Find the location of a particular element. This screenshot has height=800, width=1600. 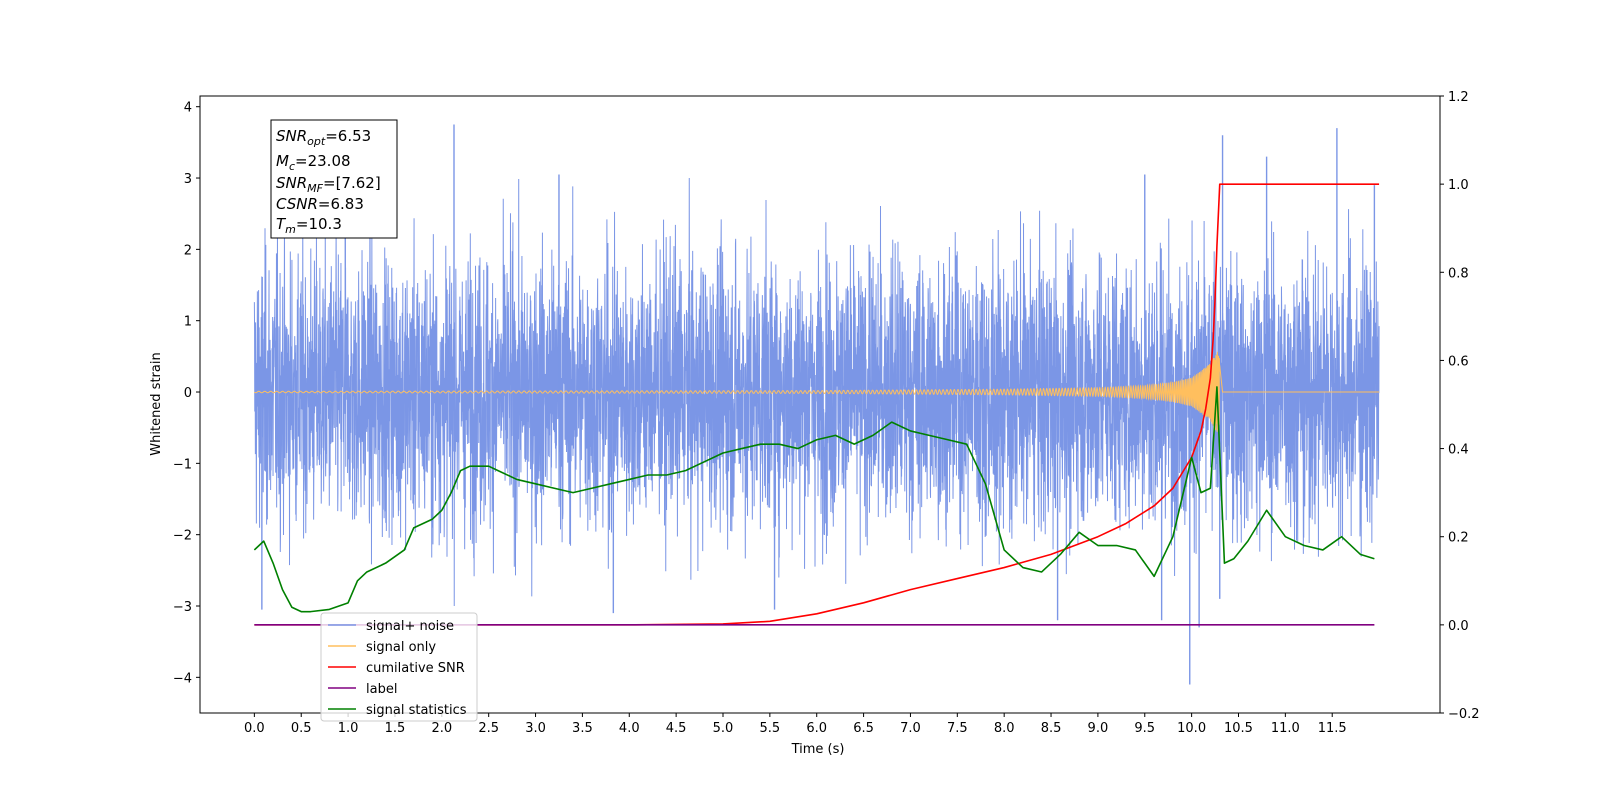

x-tick-label: 5.5 is located at coordinates (770, 728).